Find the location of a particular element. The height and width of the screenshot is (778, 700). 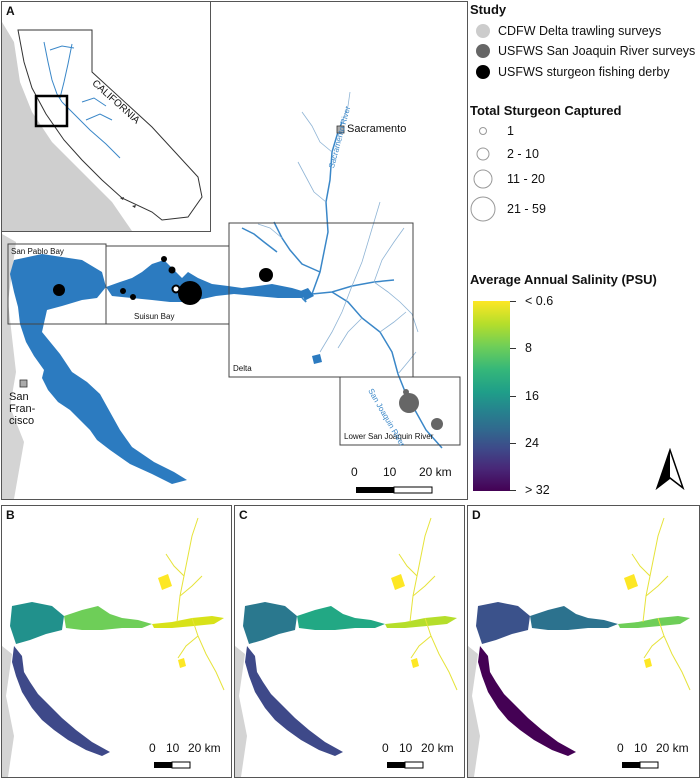

bay-c-pablo is located at coordinates (270, 623).